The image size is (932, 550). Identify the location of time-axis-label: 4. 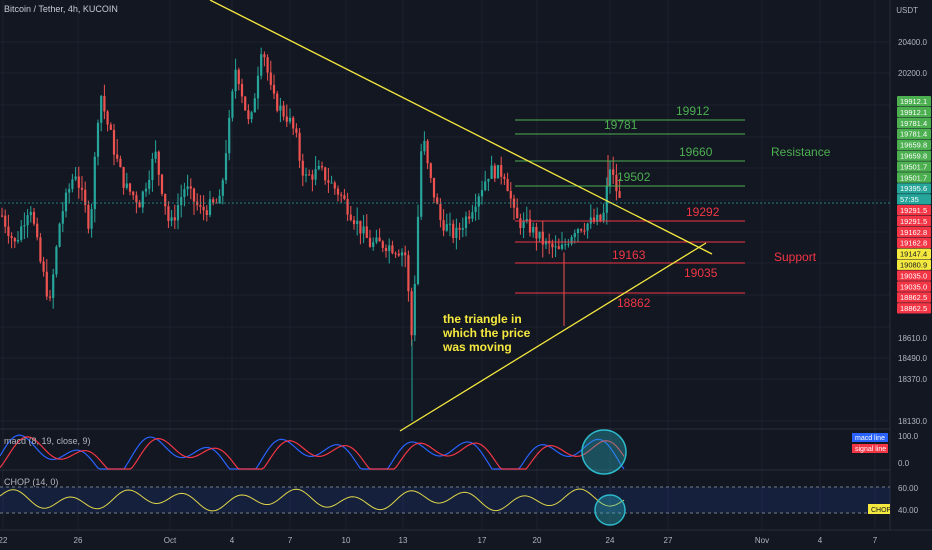
(820, 540).